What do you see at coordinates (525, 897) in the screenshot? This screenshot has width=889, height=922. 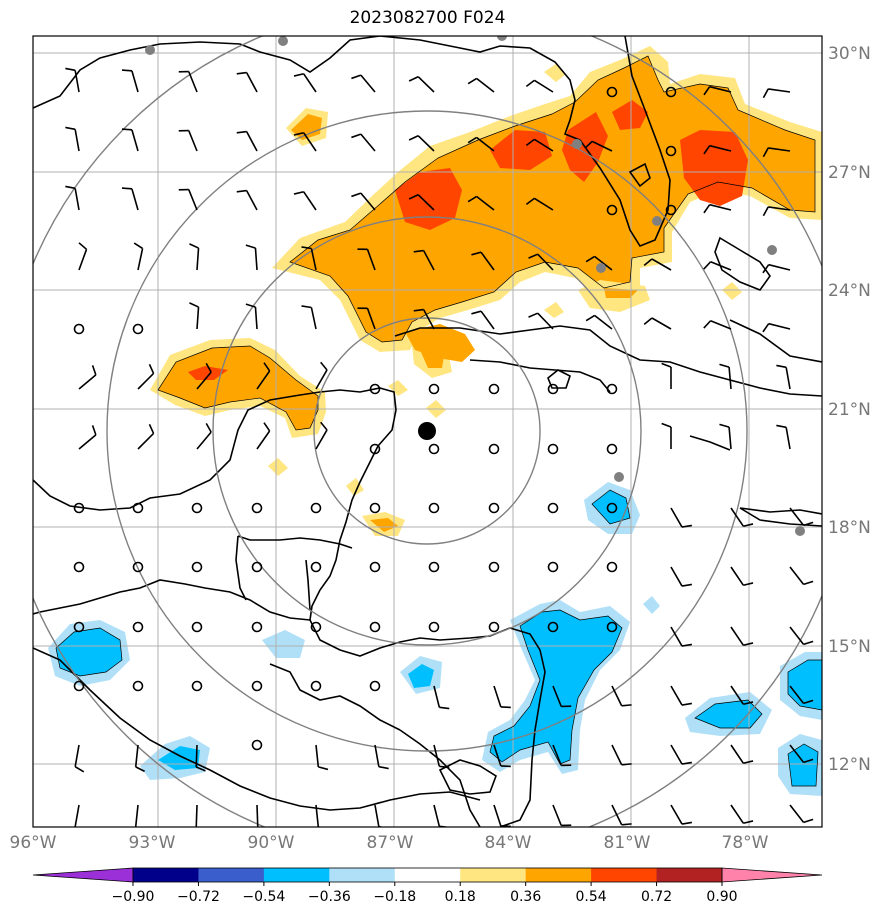 I see `colorbar-tick-label: 0.36` at bounding box center [525, 897].